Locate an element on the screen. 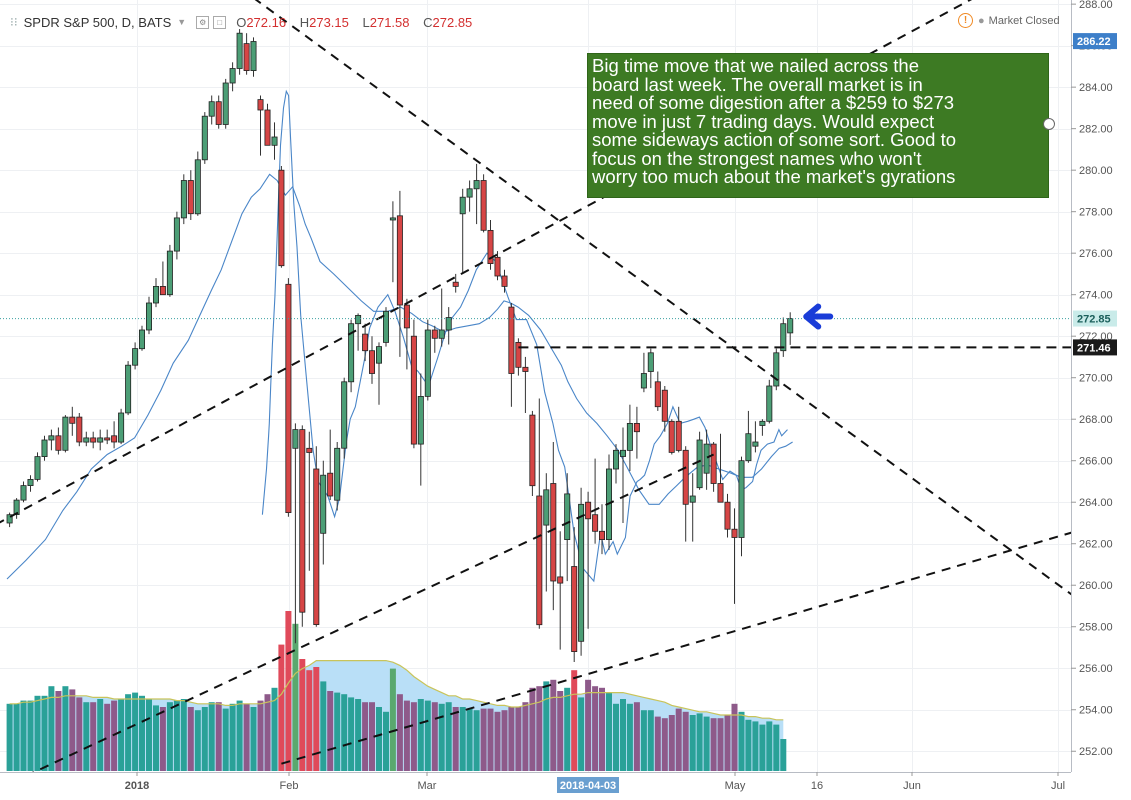 The image size is (1131, 800). close-value: 272.85 is located at coordinates (452, 22).